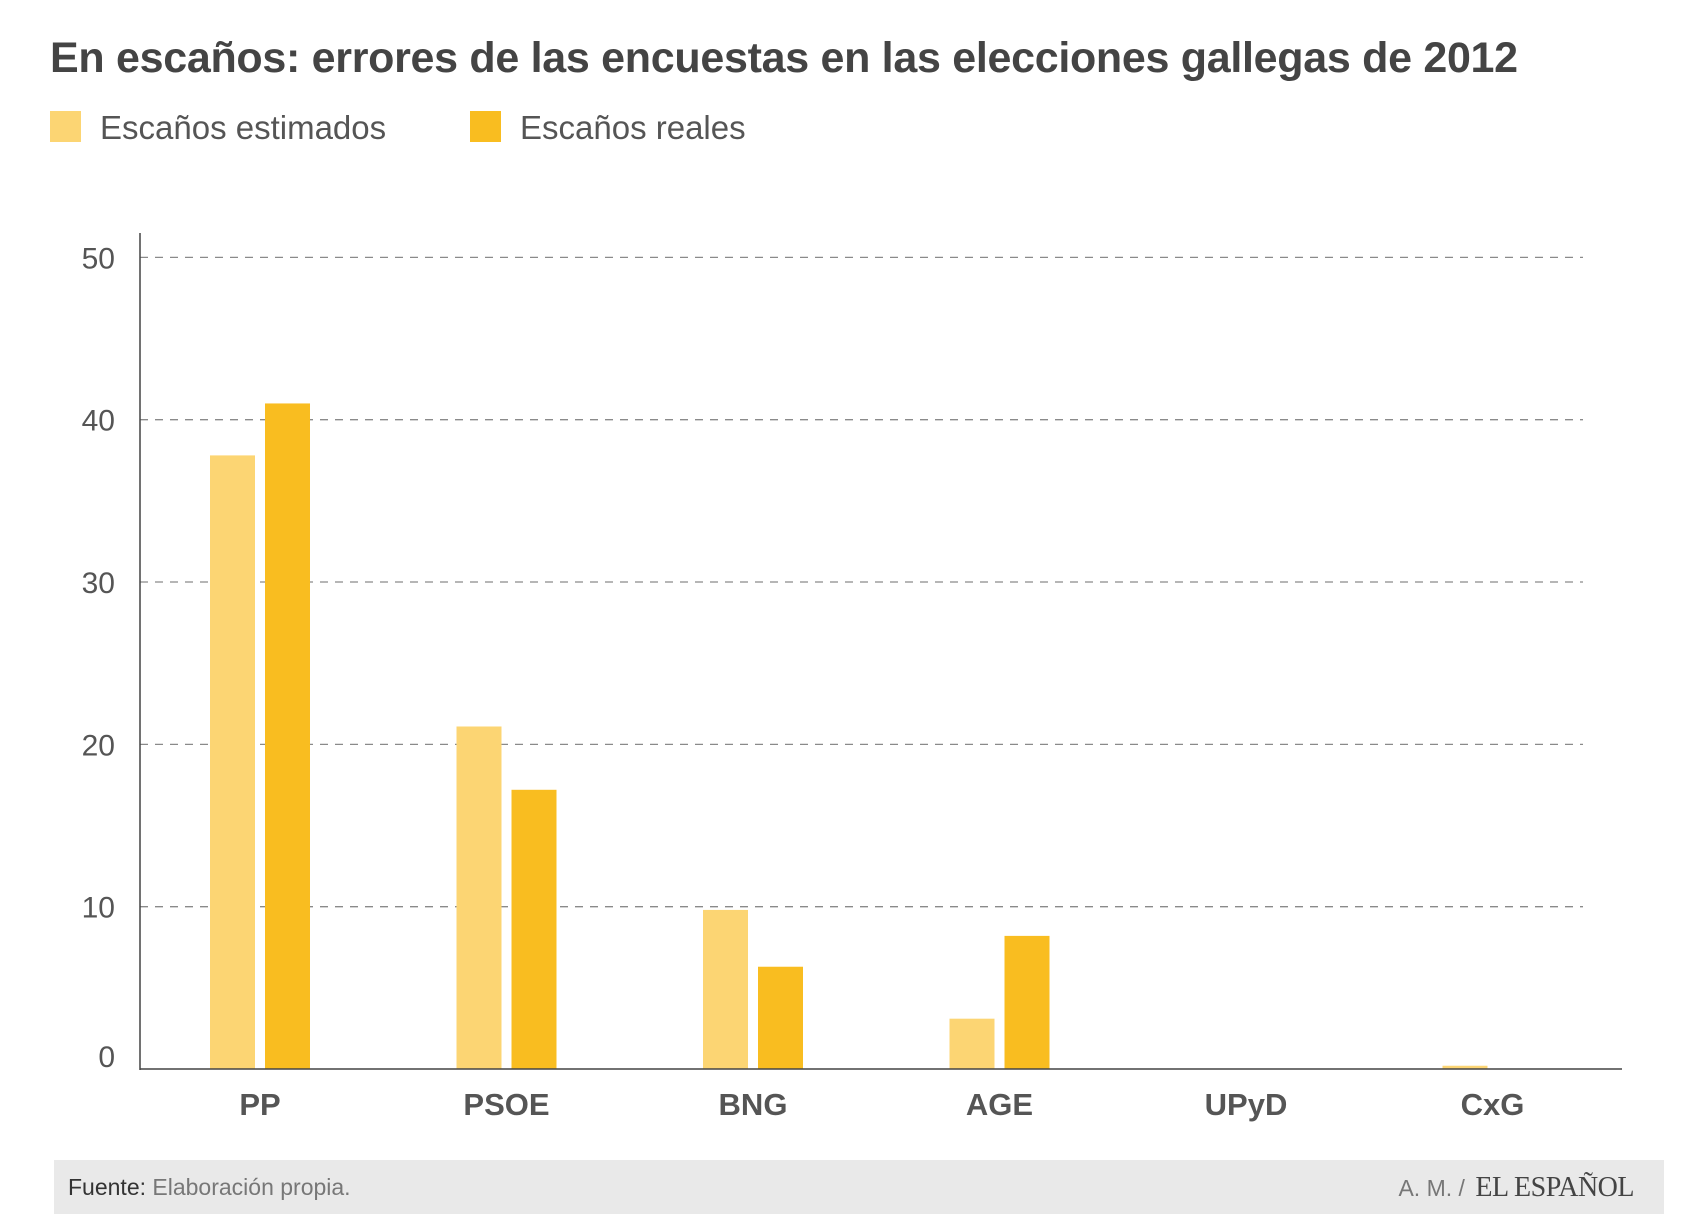 This screenshot has width=1706, height=1214. Describe the element at coordinates (259, 1104) in the screenshot. I see `x-tick-label-pp: PP` at that location.